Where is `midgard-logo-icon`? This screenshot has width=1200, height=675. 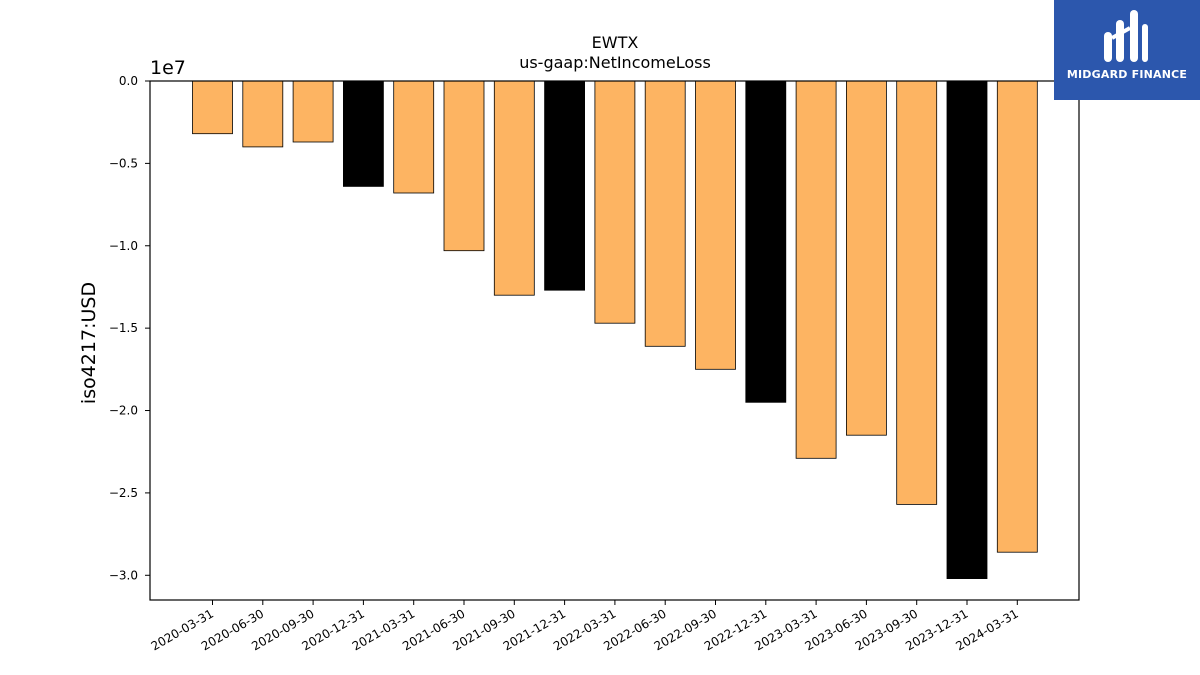
midgard-logo-icon is located at coordinates (1126, 36).